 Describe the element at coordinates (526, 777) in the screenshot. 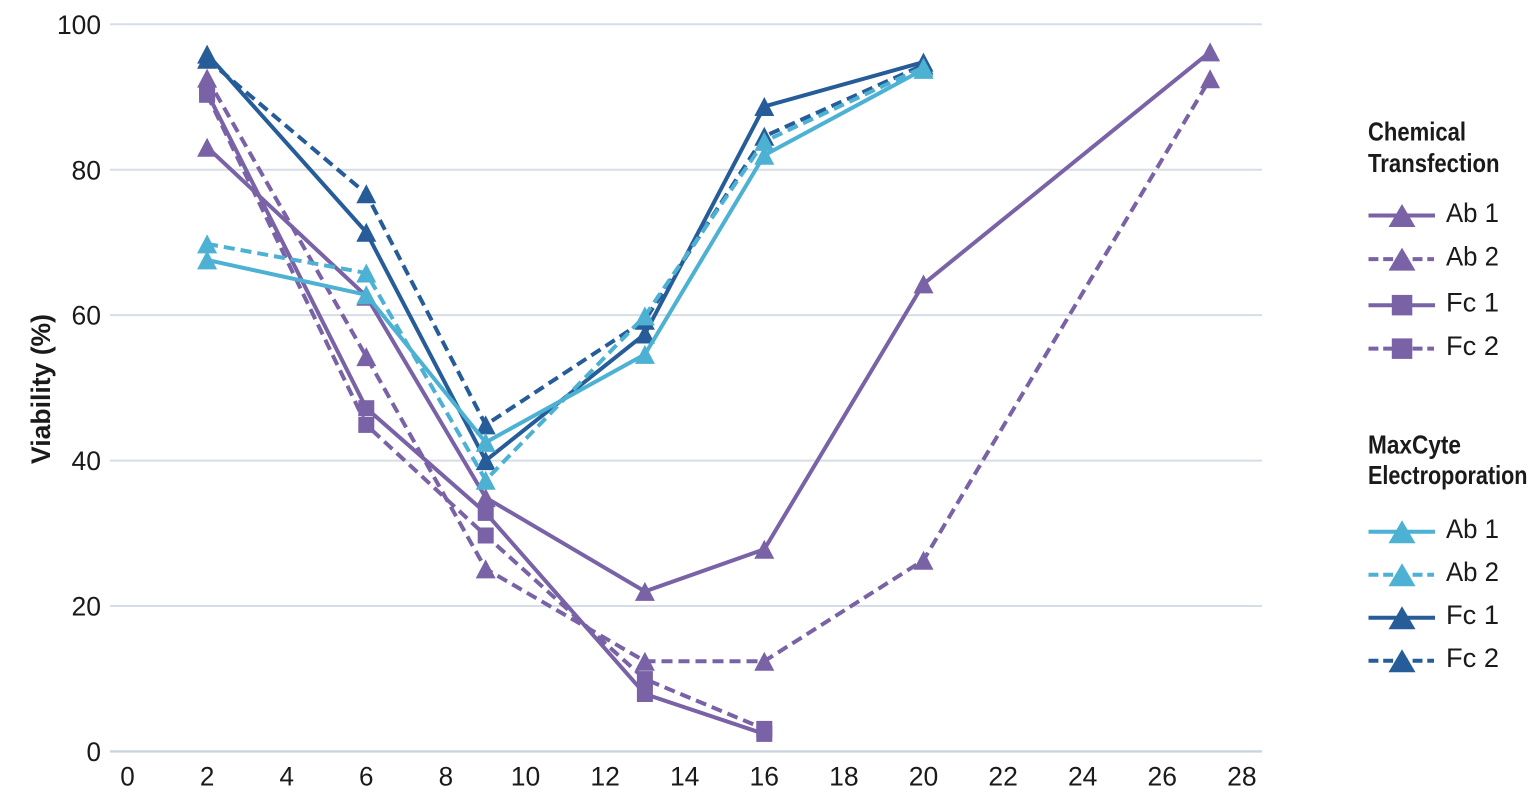

I see `svg-text: 10` at that location.